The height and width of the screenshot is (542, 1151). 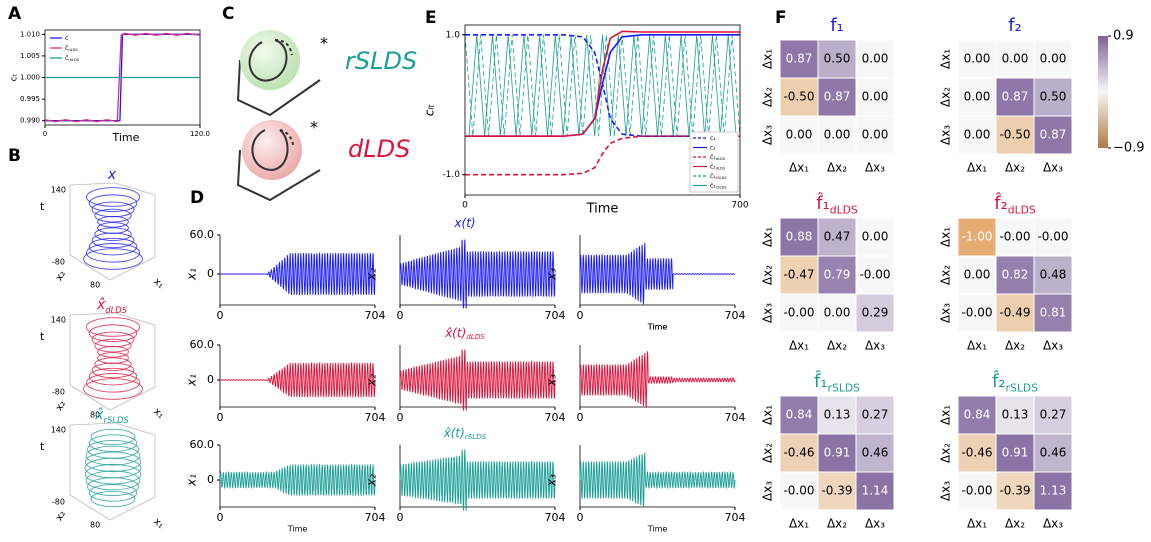 What do you see at coordinates (798, 275) in the screenshot?
I see `cell-label: -0.47` at bounding box center [798, 275].